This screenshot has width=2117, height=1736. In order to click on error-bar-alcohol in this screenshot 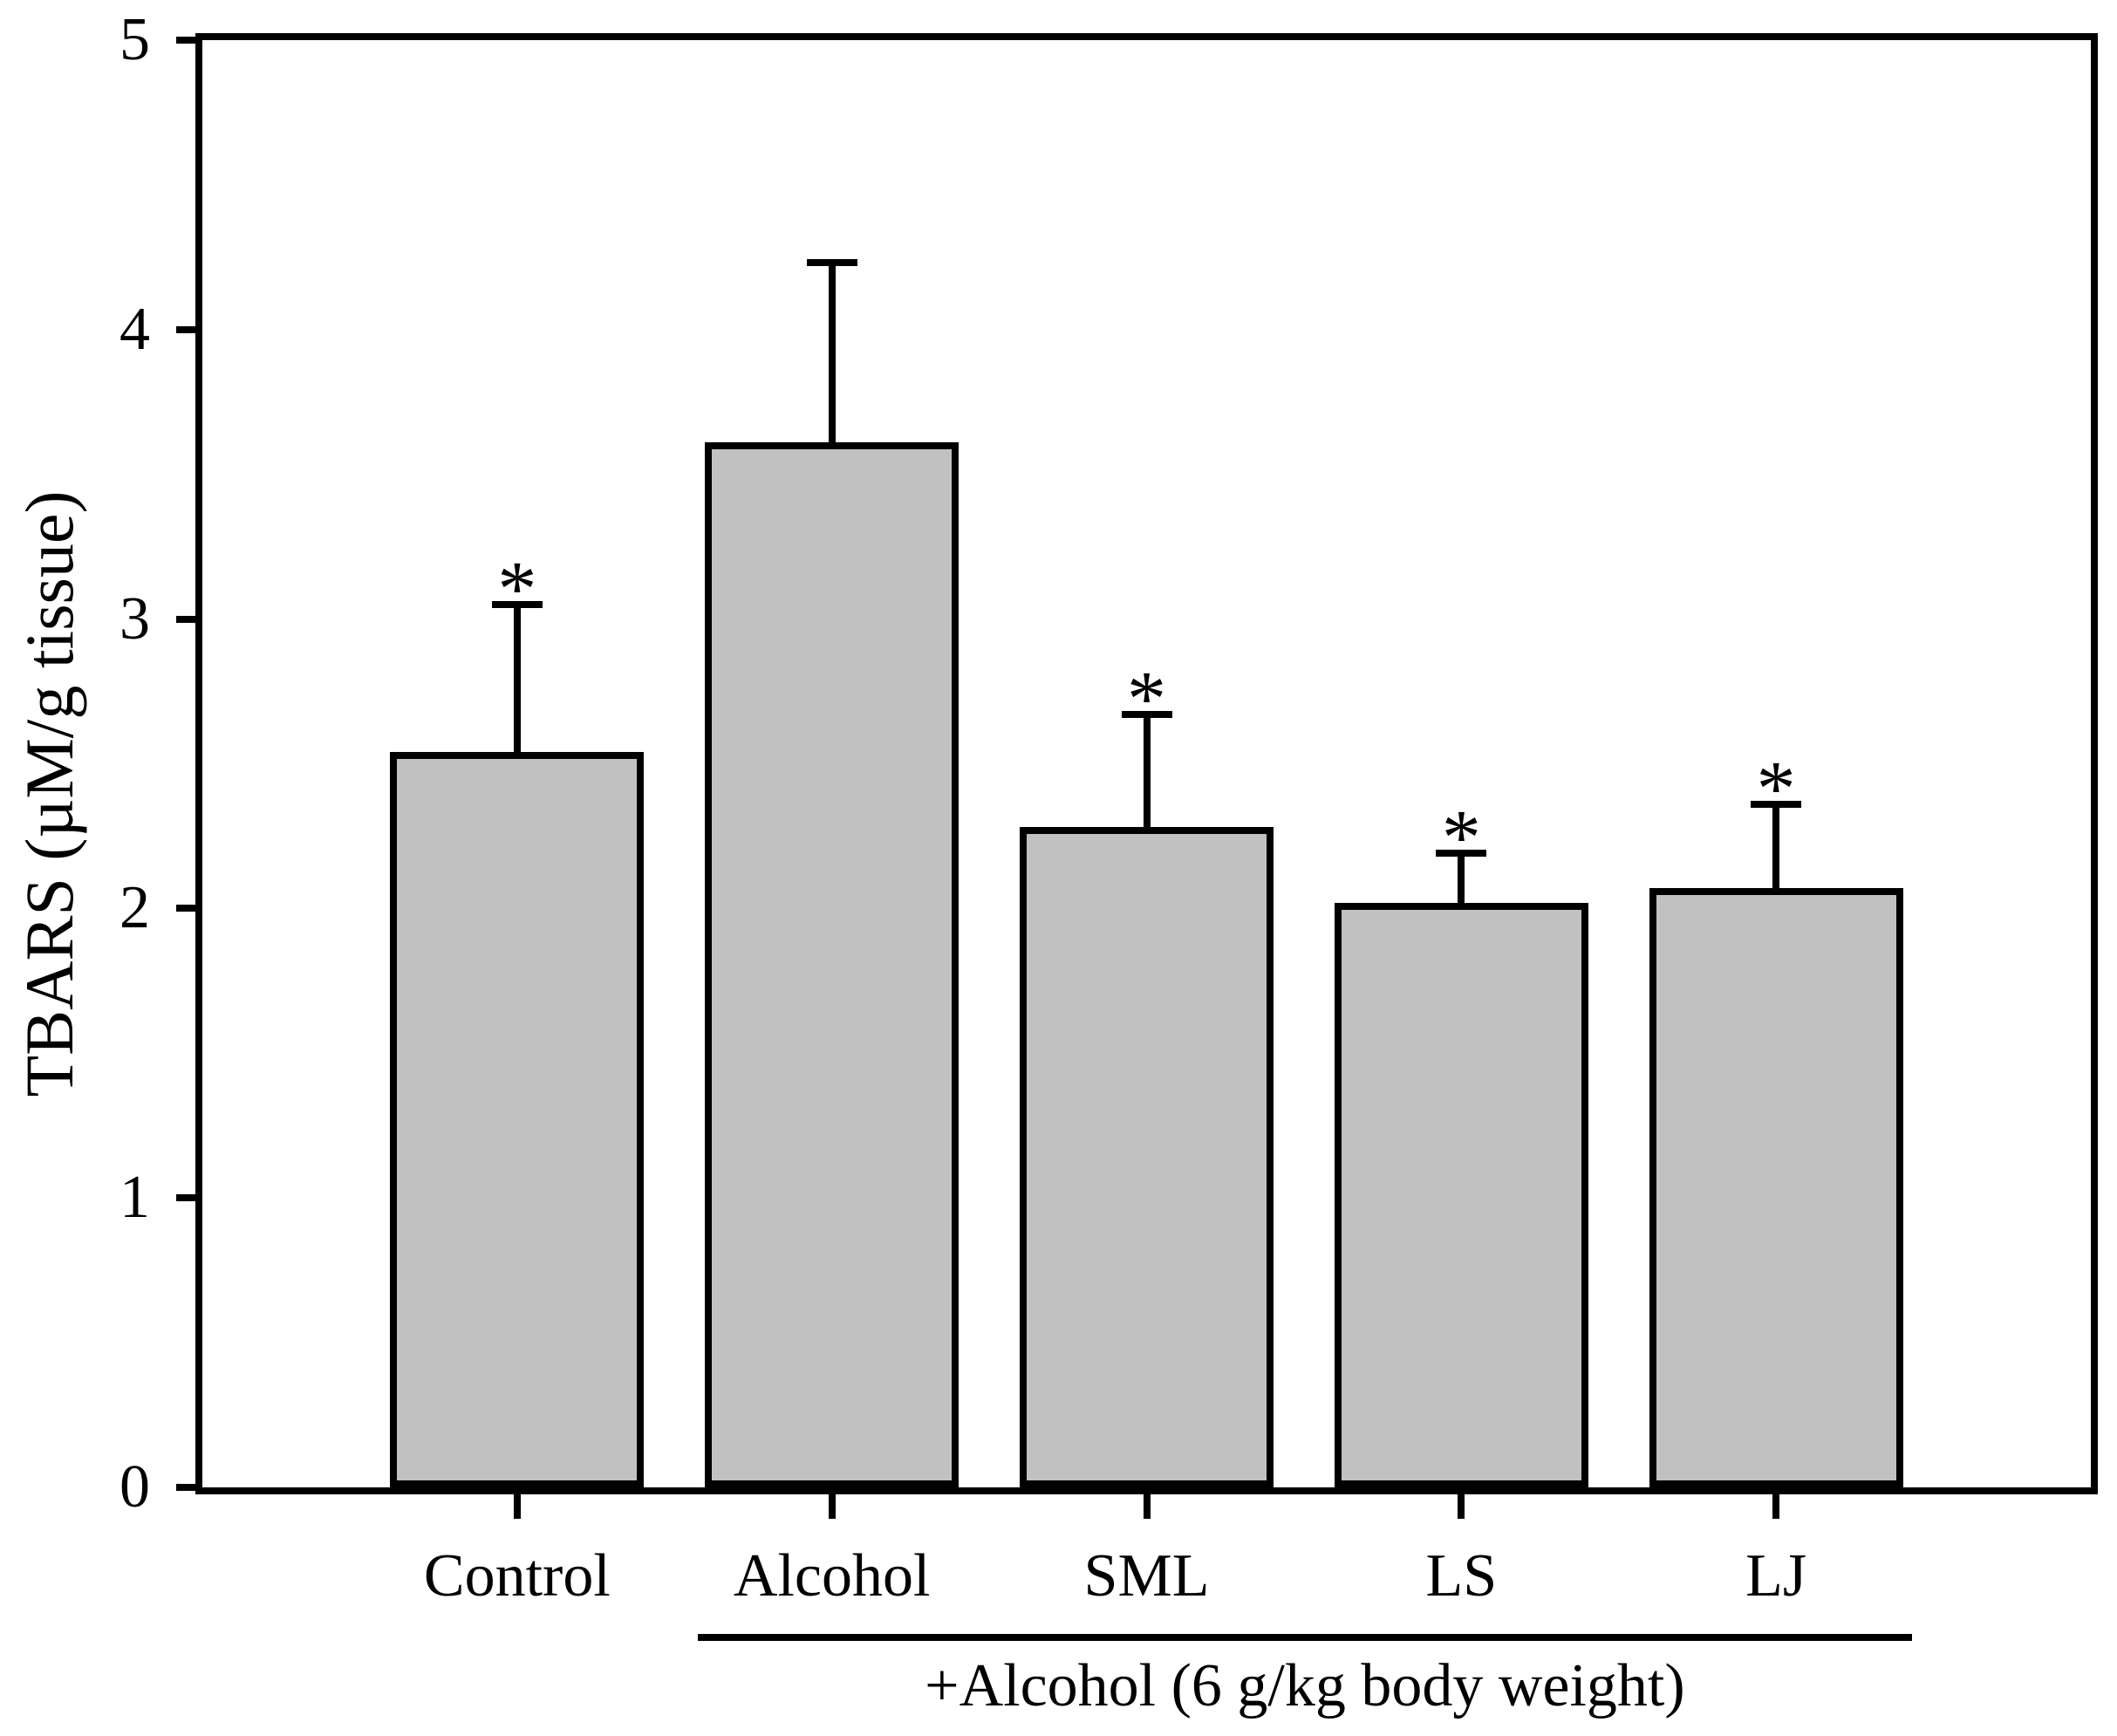, I will do `click(832, 355)`.